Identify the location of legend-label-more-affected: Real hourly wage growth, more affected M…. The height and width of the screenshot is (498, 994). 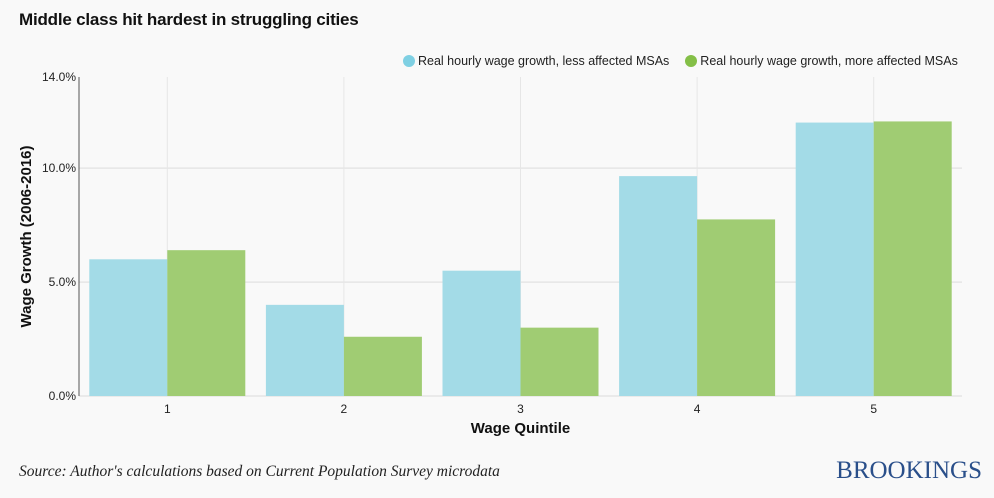
(829, 61).